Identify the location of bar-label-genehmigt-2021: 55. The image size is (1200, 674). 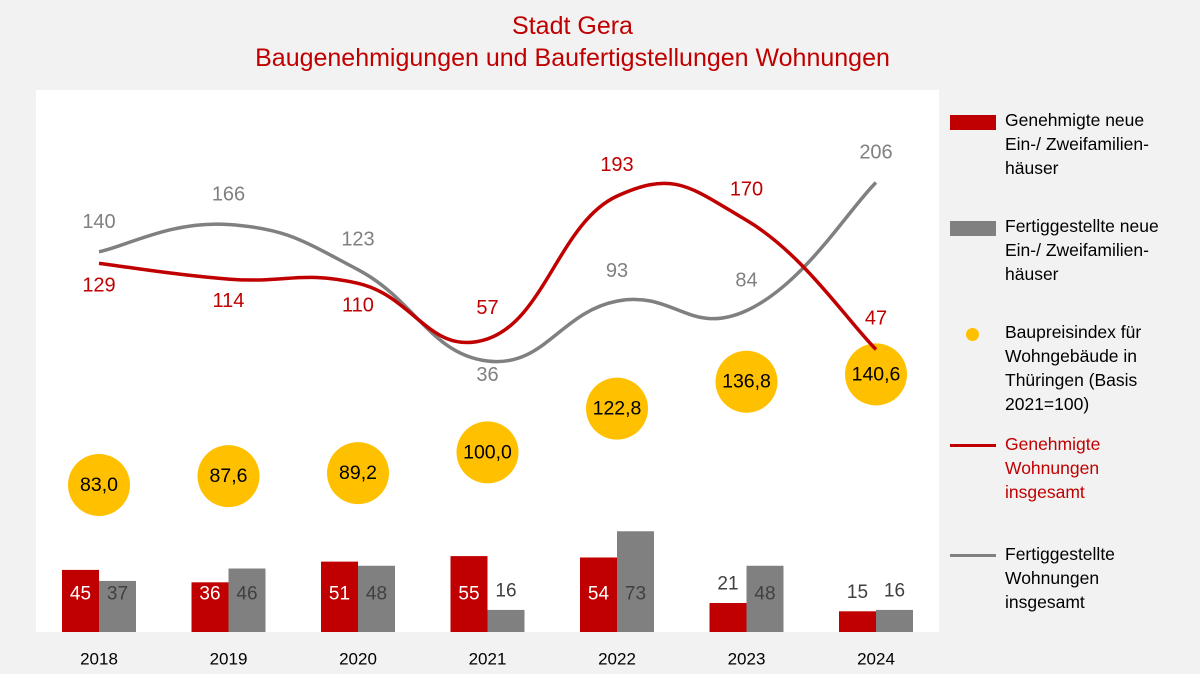
(468, 594).